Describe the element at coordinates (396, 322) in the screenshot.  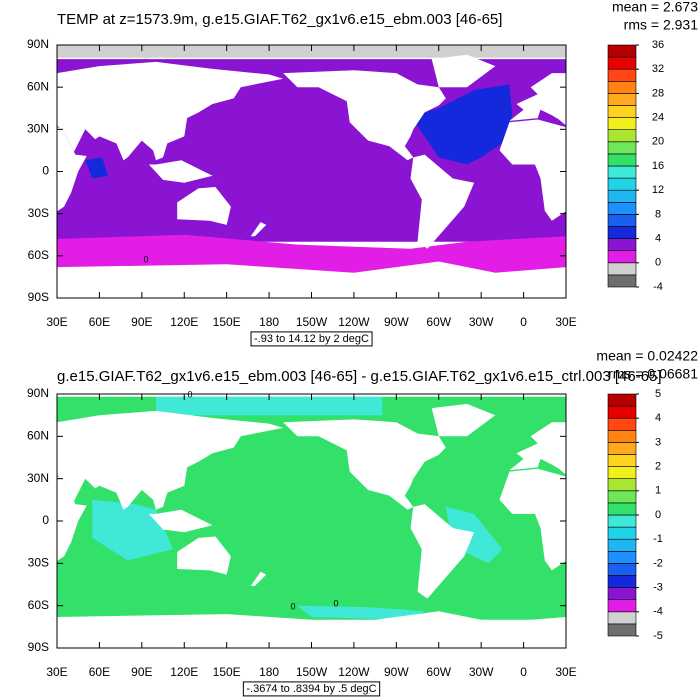
I see `x-tick-label: 90W` at that location.